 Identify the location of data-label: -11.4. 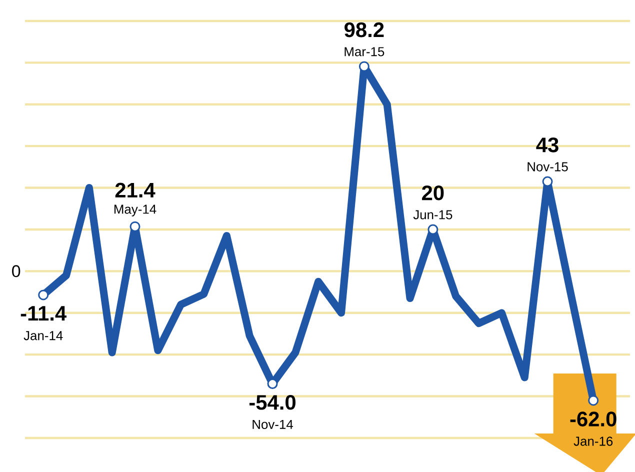
(43, 313).